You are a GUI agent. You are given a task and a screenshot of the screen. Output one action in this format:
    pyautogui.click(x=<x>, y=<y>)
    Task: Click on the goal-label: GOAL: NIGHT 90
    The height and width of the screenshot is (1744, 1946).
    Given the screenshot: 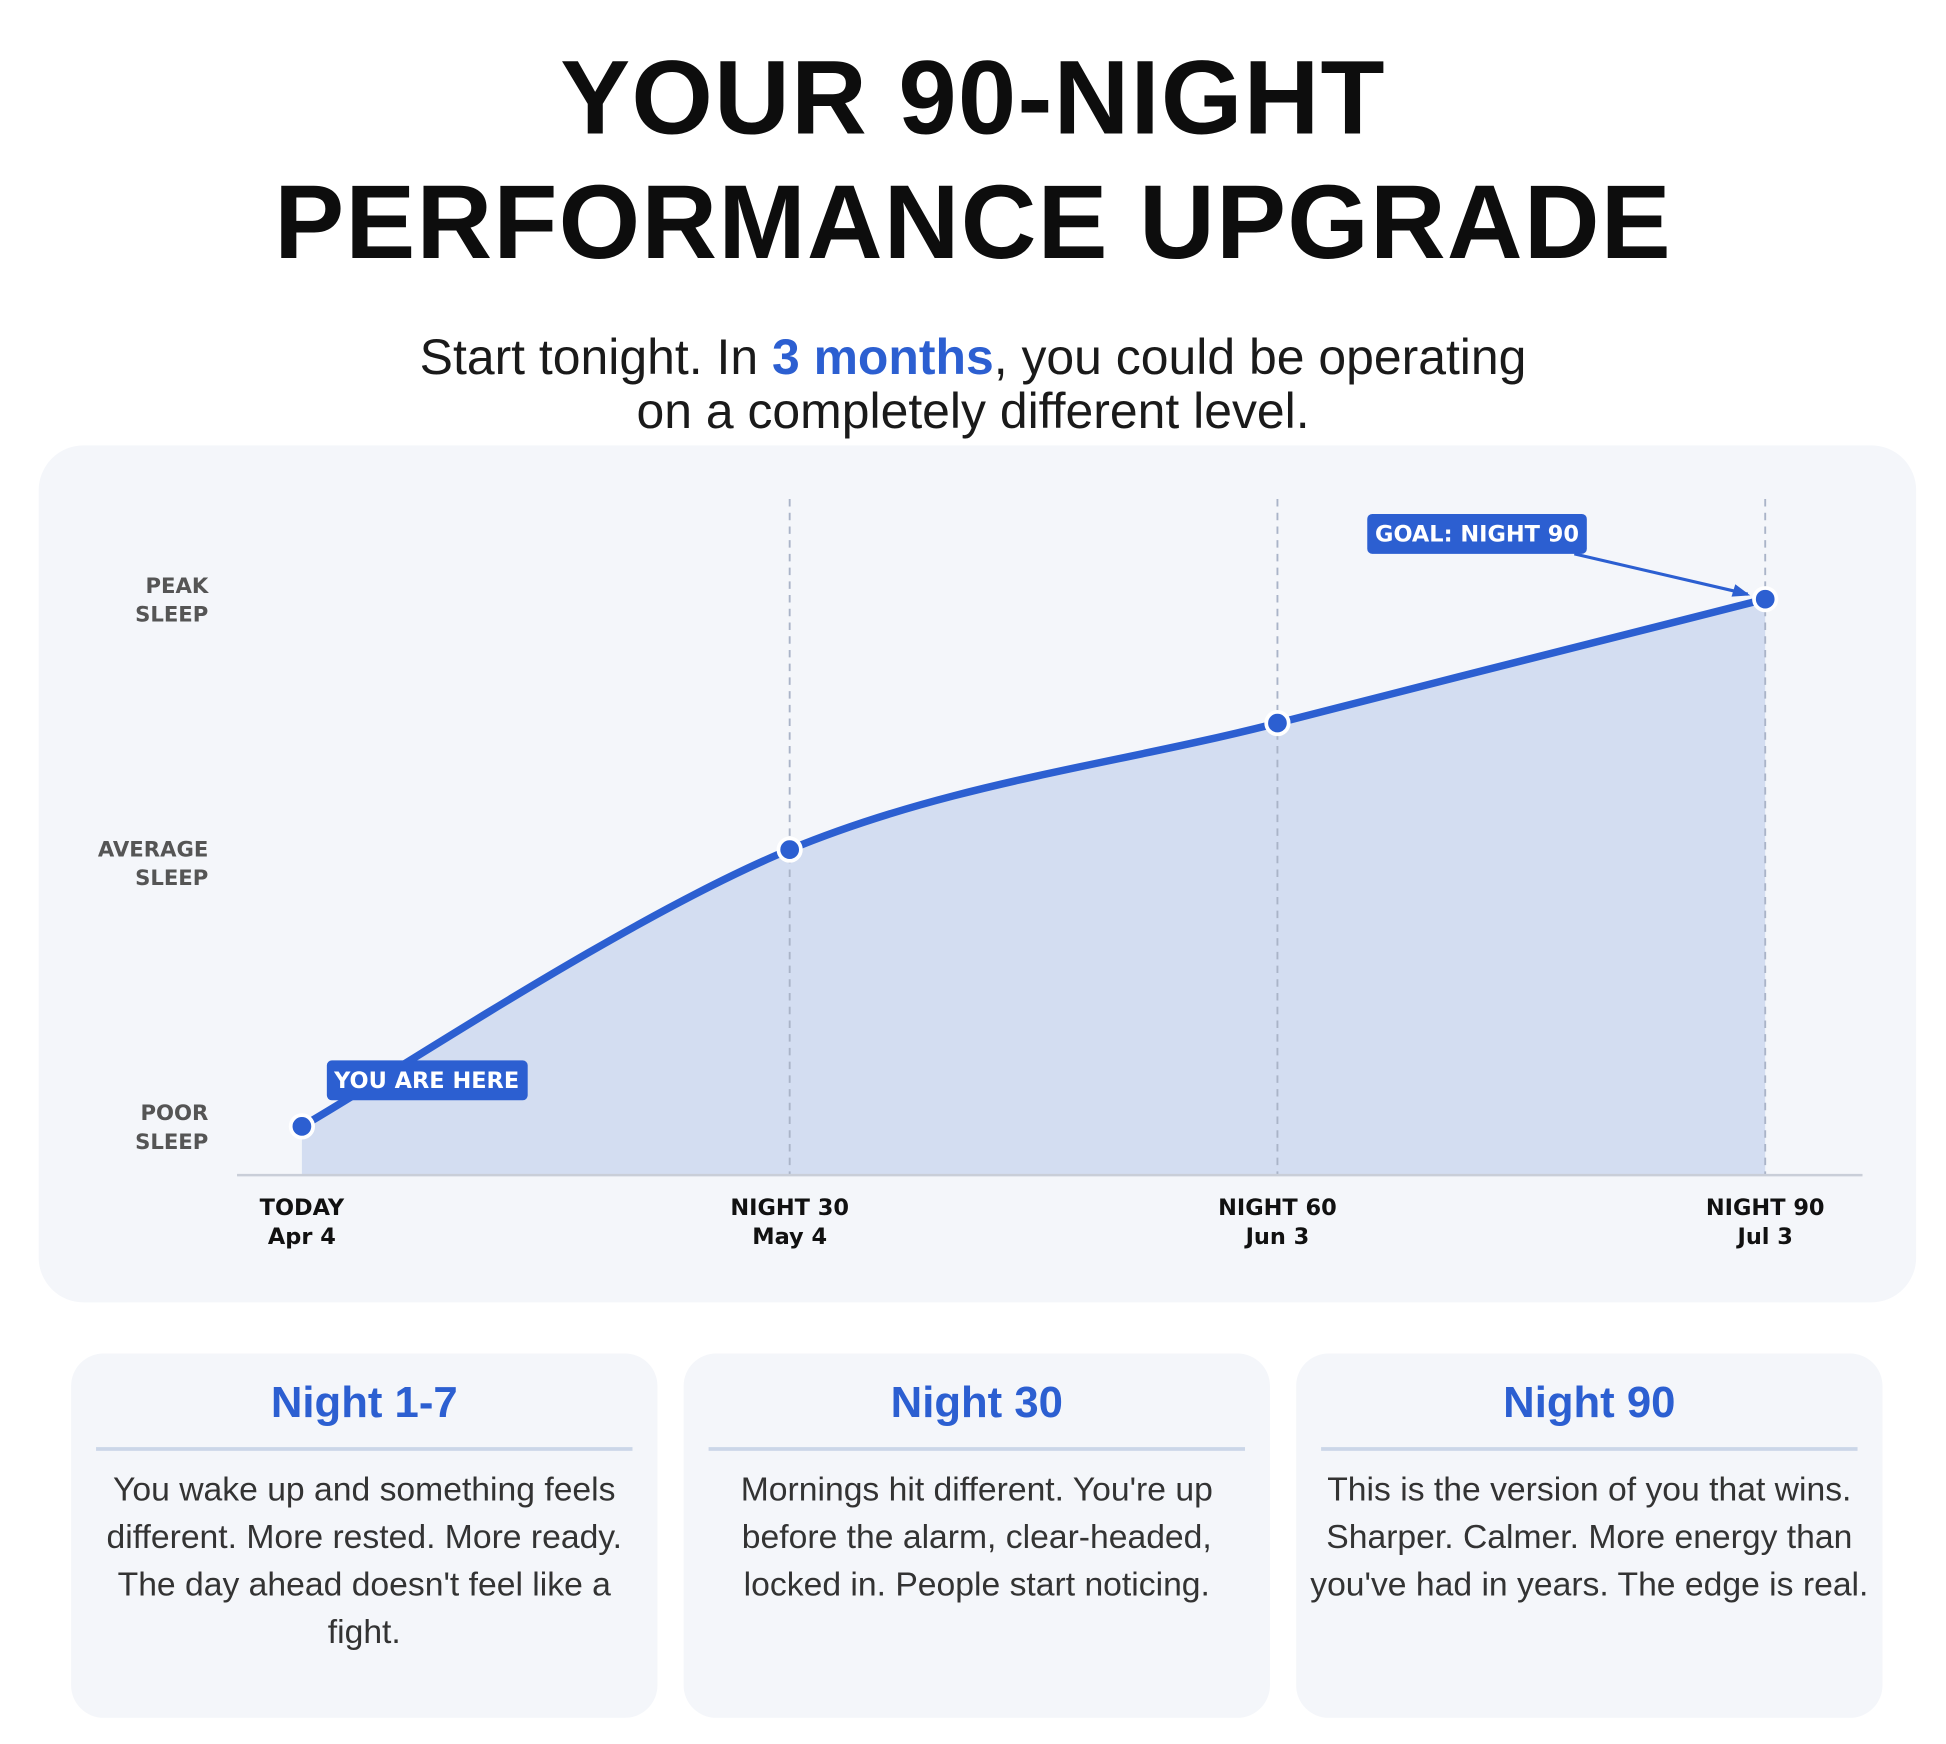 What is the action you would take?
    pyautogui.click(x=1477, y=534)
    